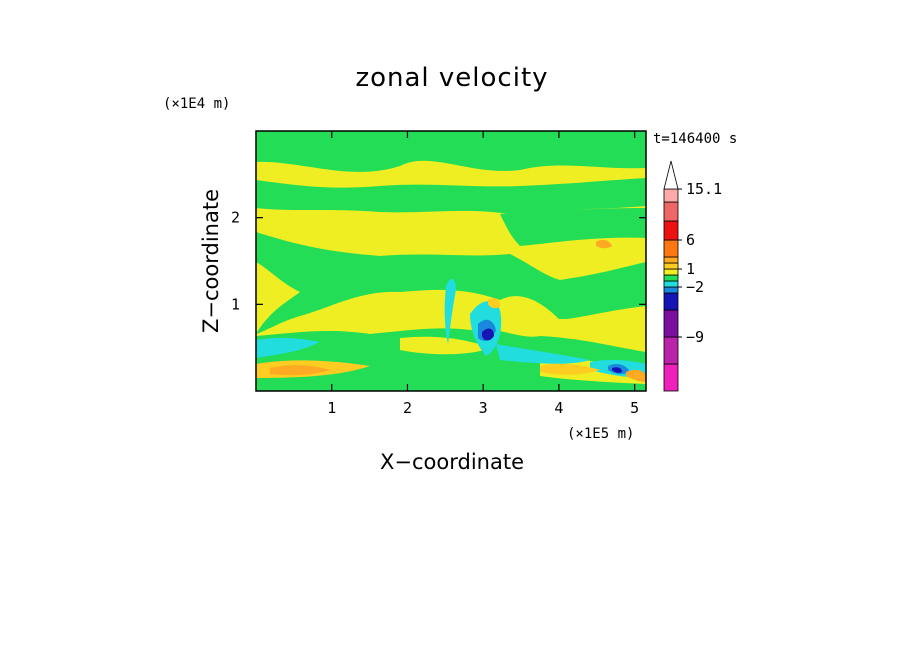  What do you see at coordinates (671, 175) in the screenshot?
I see `colorbar-arrow` at bounding box center [671, 175].